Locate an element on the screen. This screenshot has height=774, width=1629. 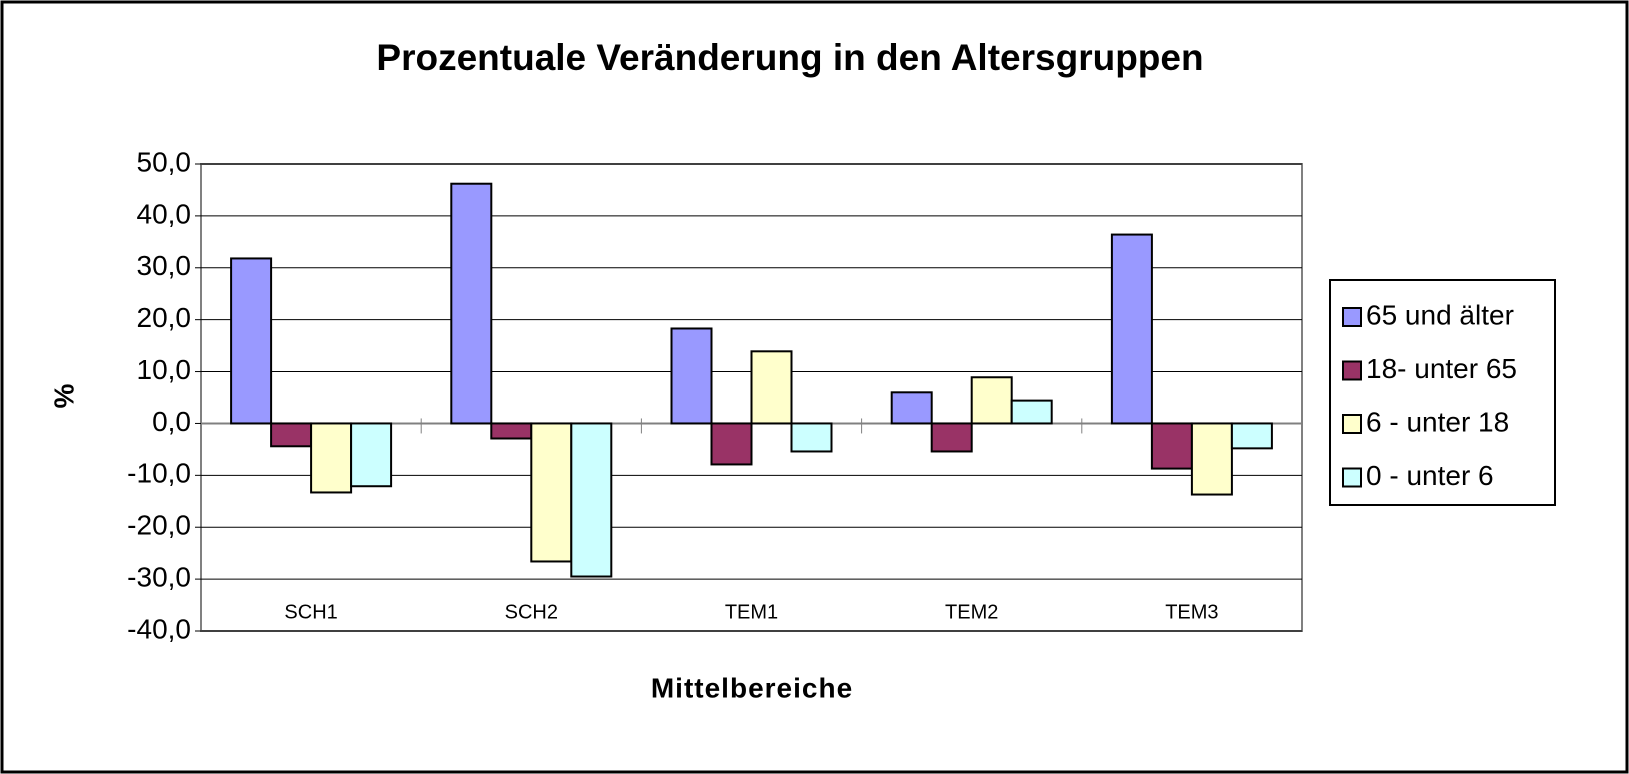
y-tick-label: 20,0 is located at coordinates (164, 317).